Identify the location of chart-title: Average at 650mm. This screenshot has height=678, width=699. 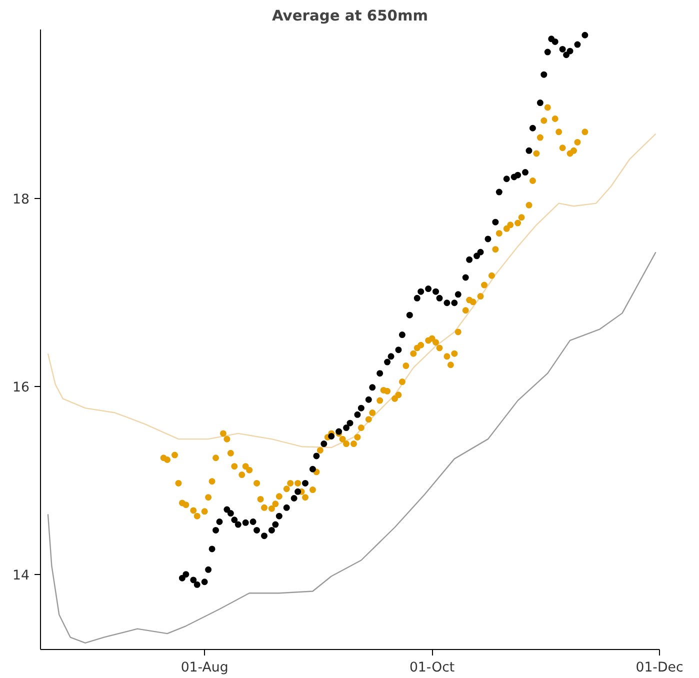
(350, 16).